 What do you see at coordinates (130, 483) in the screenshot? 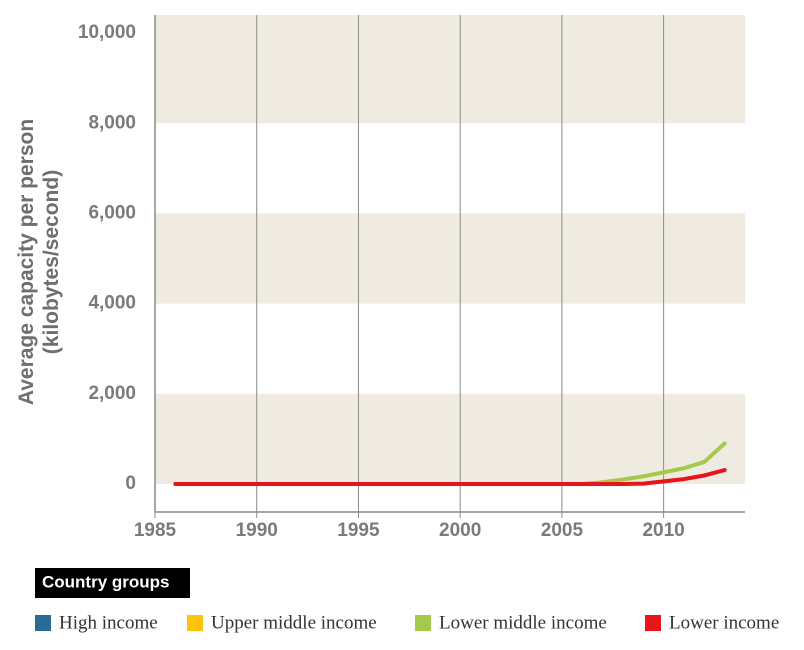
I see `y-tick-label: 0` at bounding box center [130, 483].